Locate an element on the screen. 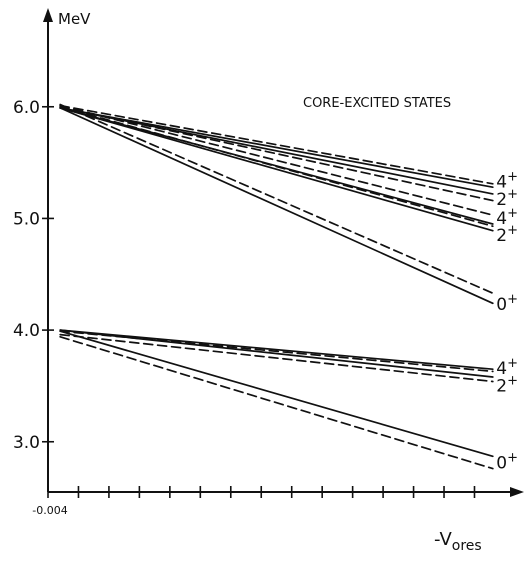 This screenshot has height=565, width=527. y-tick-label: 6.0 is located at coordinates (26, 108).